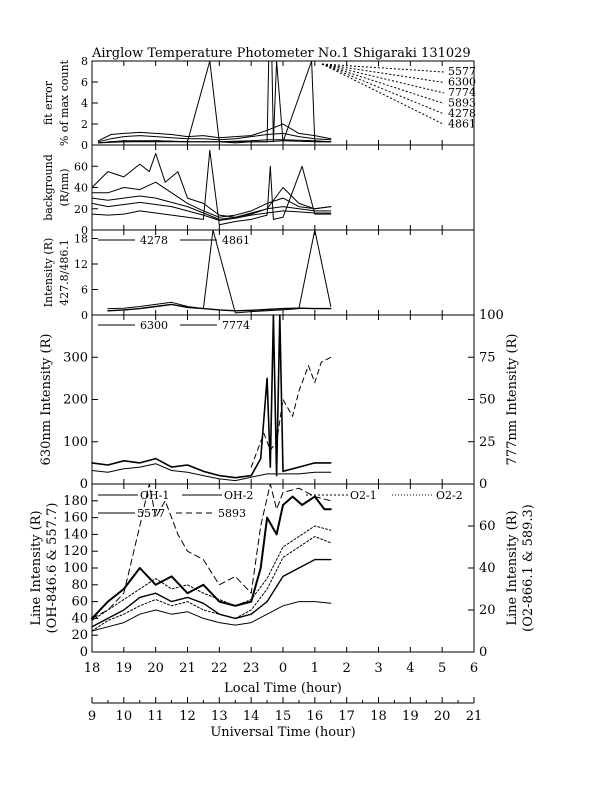 This screenshot has width=612, height=792. I want to click on plot-frame, so click(283, 103).